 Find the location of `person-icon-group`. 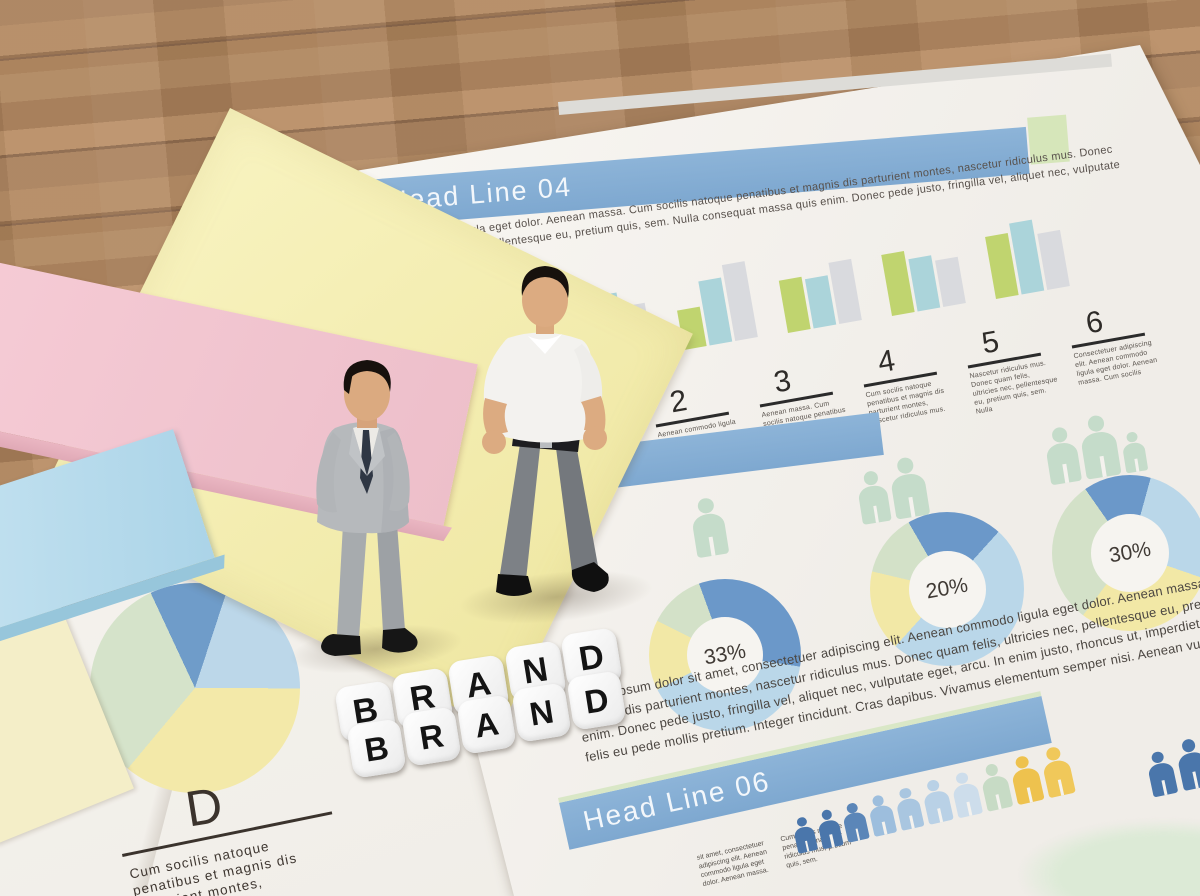

person-icon-group is located at coordinates (892, 490).